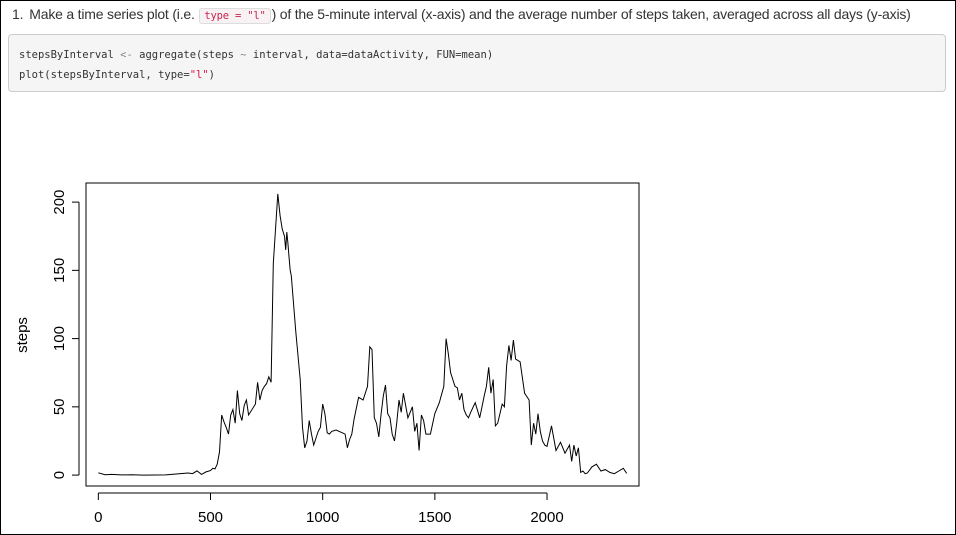  Describe the element at coordinates (126, 55) in the screenshot. I see `code-assign-operator: <-` at that location.